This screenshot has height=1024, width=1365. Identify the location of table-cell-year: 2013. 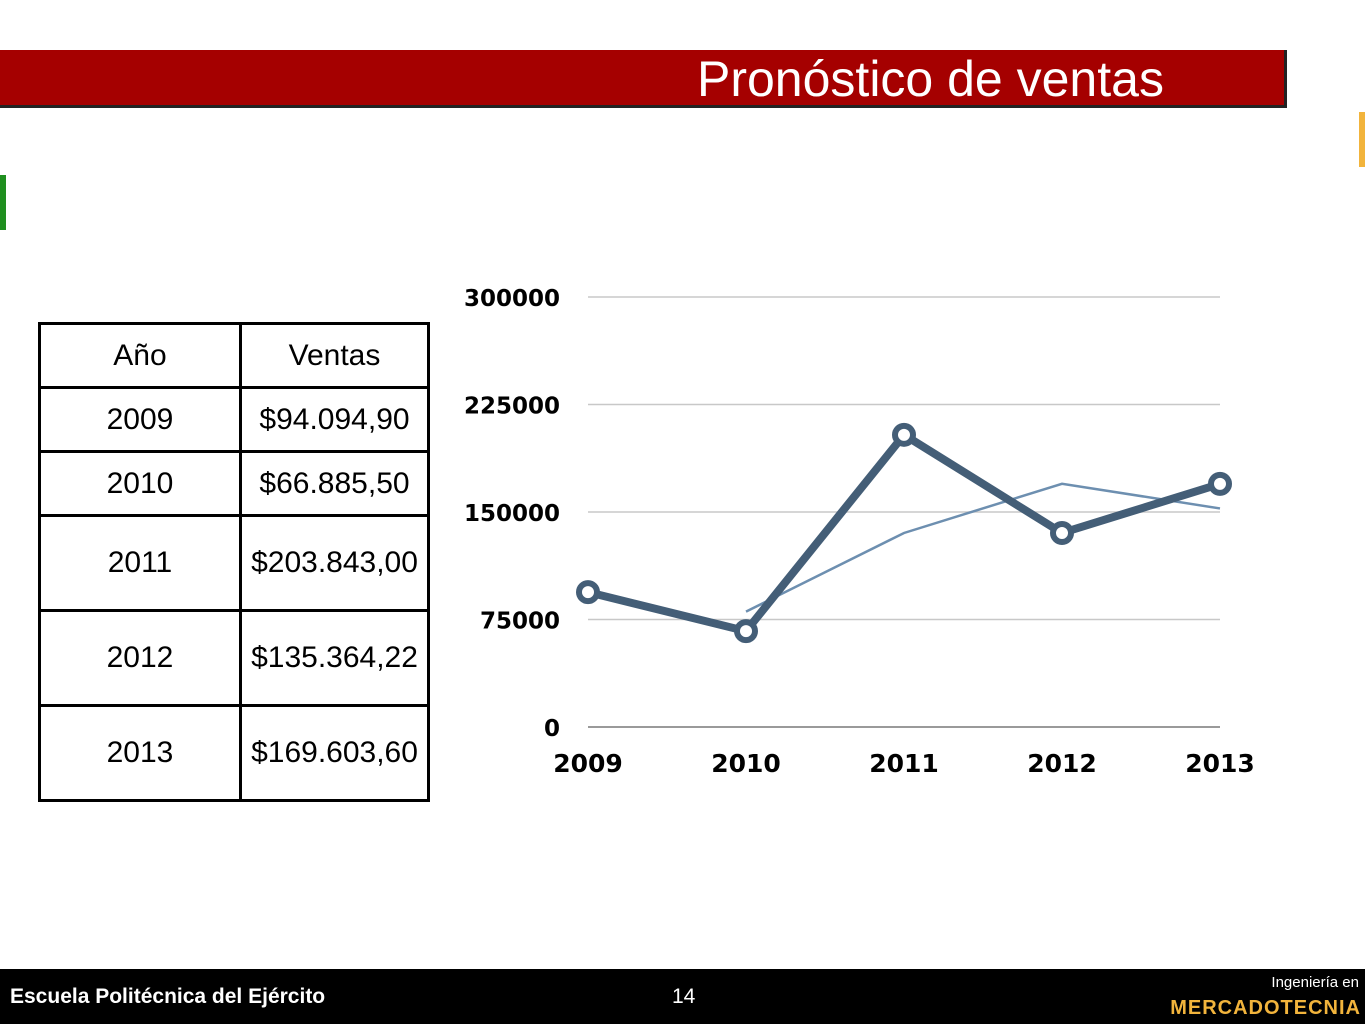
(140, 753).